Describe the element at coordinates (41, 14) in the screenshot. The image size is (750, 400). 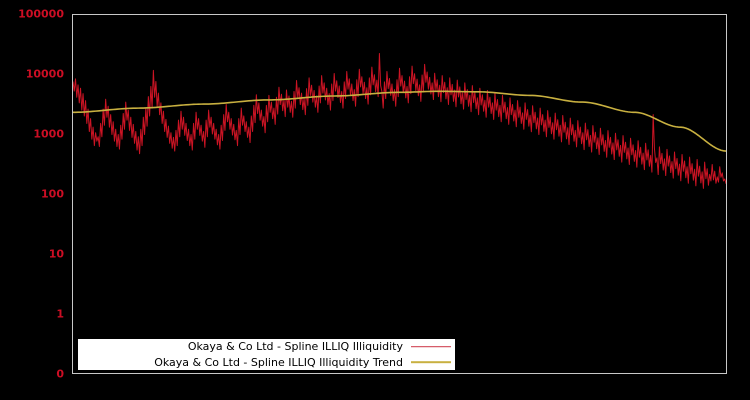
I see `y-tick-100000: 100000` at that location.